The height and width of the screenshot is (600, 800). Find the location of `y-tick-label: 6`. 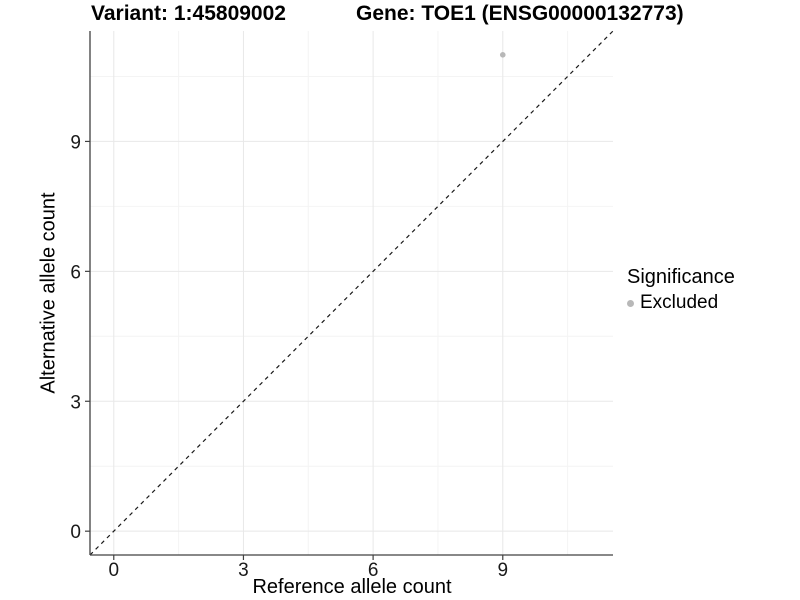

y-tick-label: 6 is located at coordinates (75, 272).